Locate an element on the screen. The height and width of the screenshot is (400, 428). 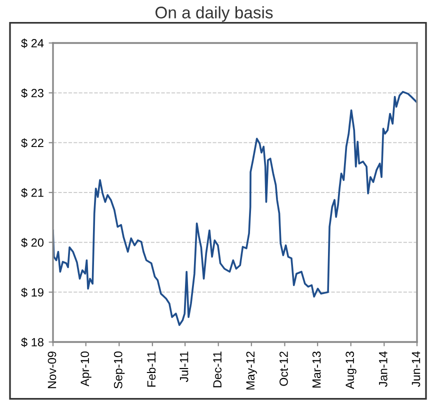
x-tick-label: Jun-14 is located at coordinates (416, 369).